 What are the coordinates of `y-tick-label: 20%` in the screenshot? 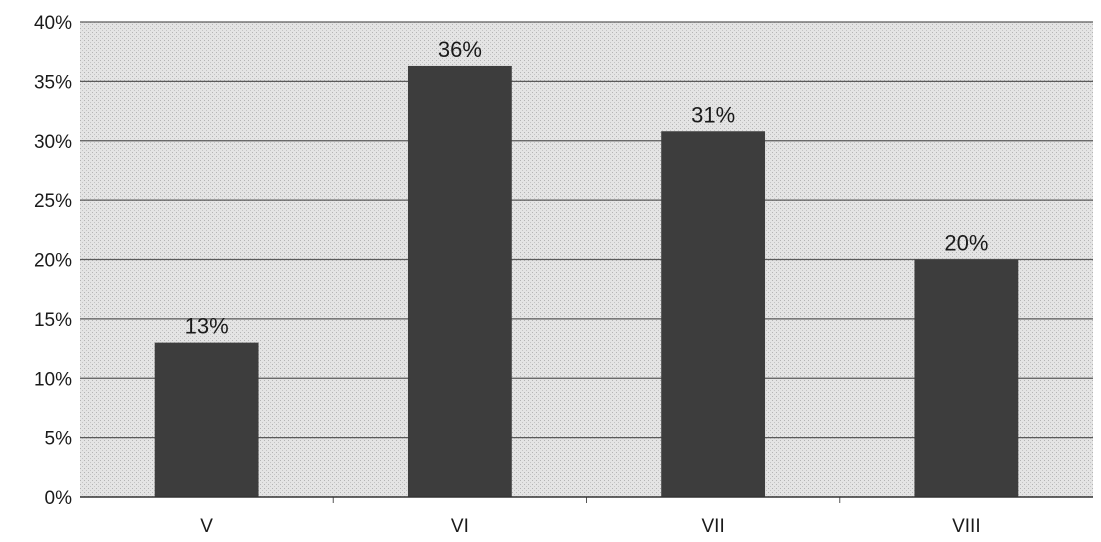 It's located at (53, 261).